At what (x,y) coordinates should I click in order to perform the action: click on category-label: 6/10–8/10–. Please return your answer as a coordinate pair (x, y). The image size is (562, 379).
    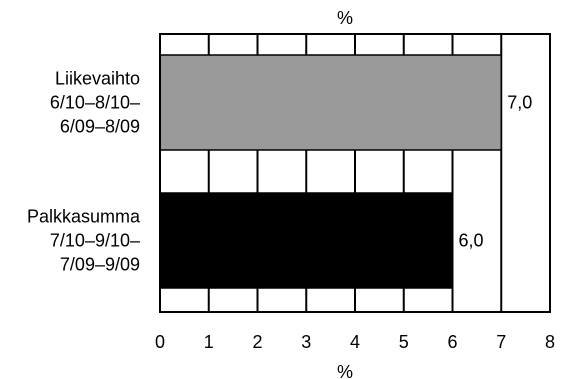
    Looking at the image, I should click on (95, 103).